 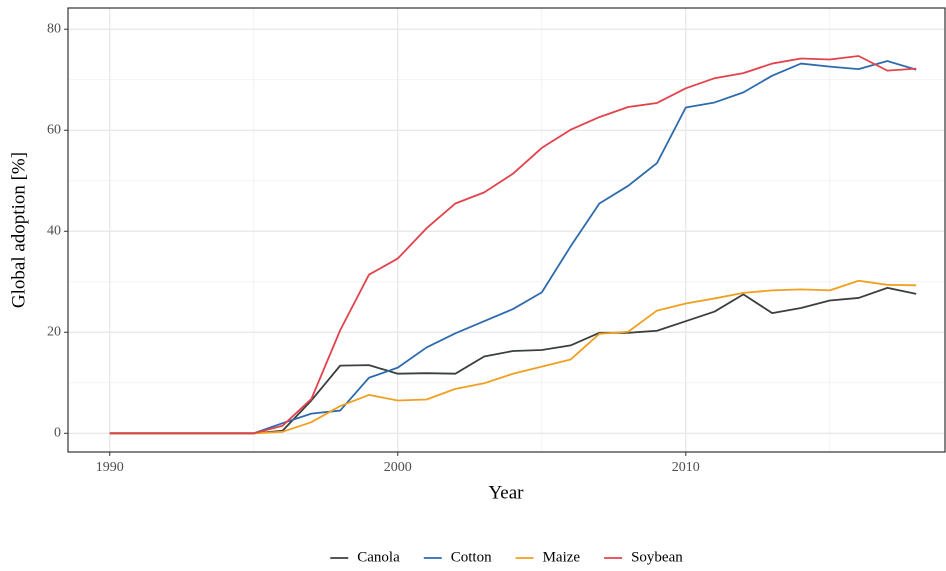 I want to click on legend-label: Soybean, so click(x=657, y=557).